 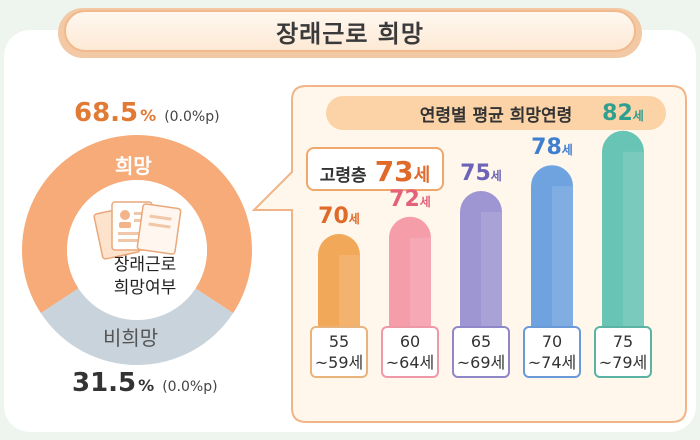 I want to click on bar-value-label: 72세, so click(x=410, y=199).